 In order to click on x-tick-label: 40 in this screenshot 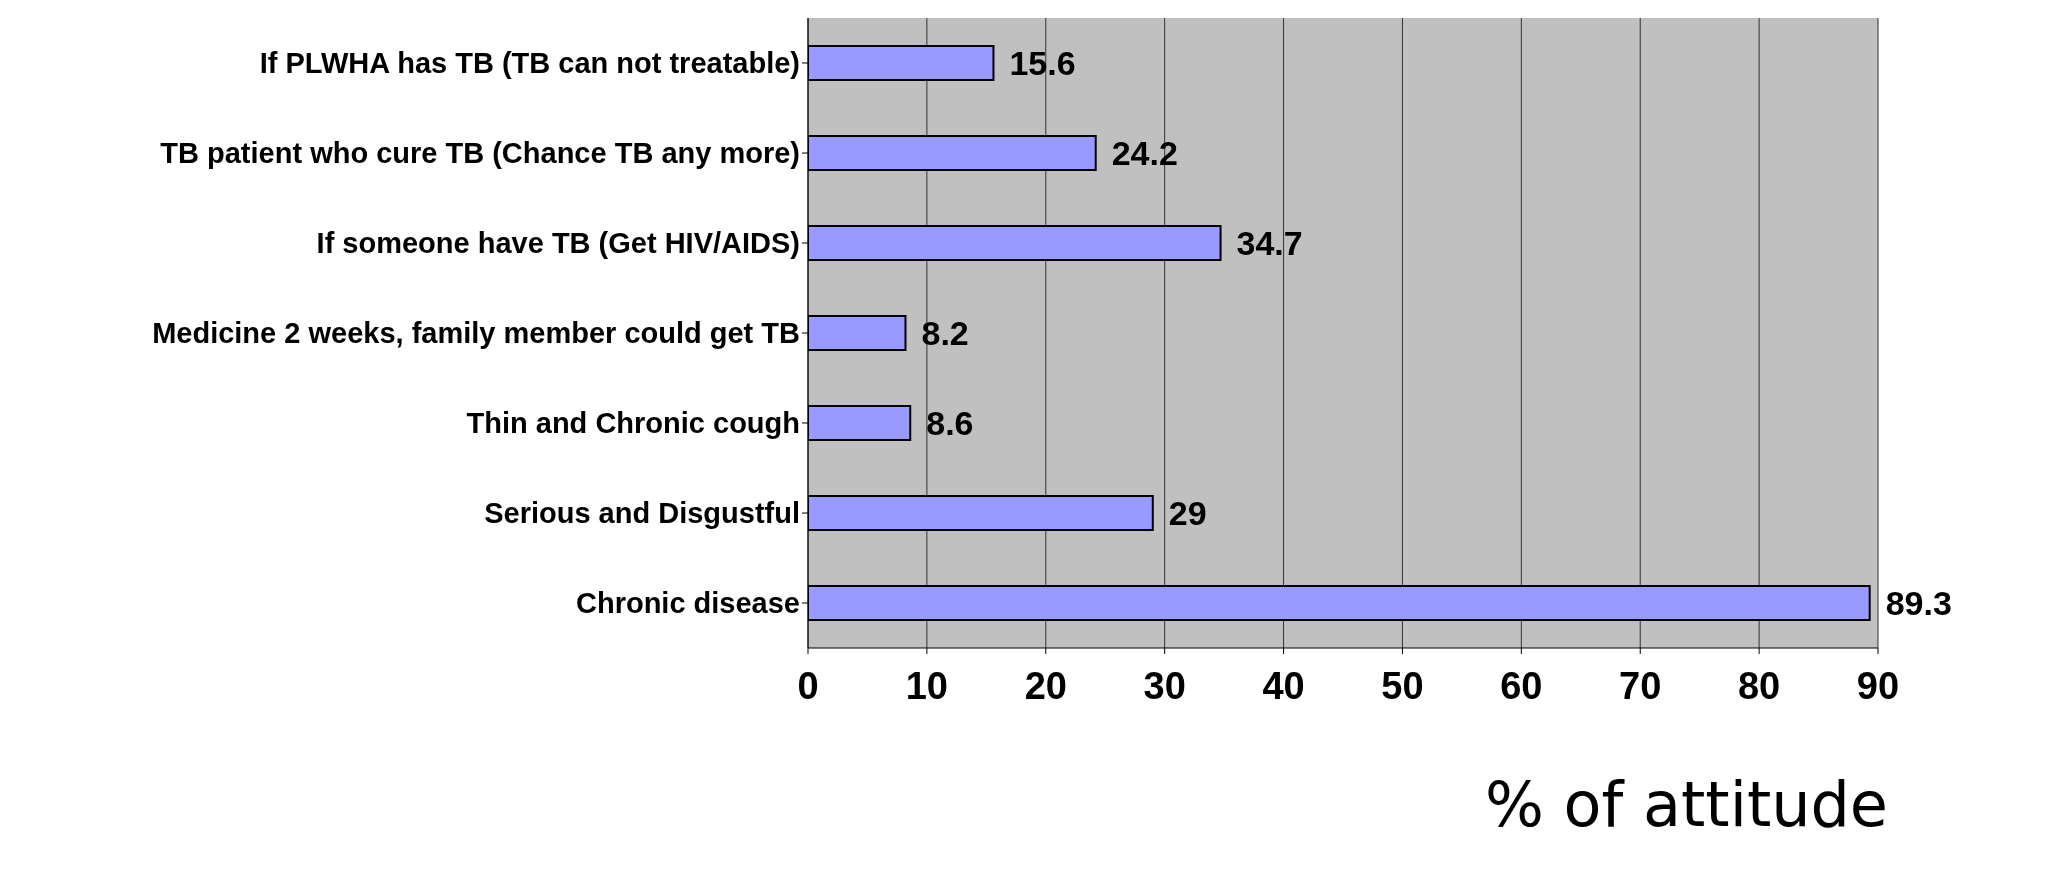, I will do `click(1283, 685)`.